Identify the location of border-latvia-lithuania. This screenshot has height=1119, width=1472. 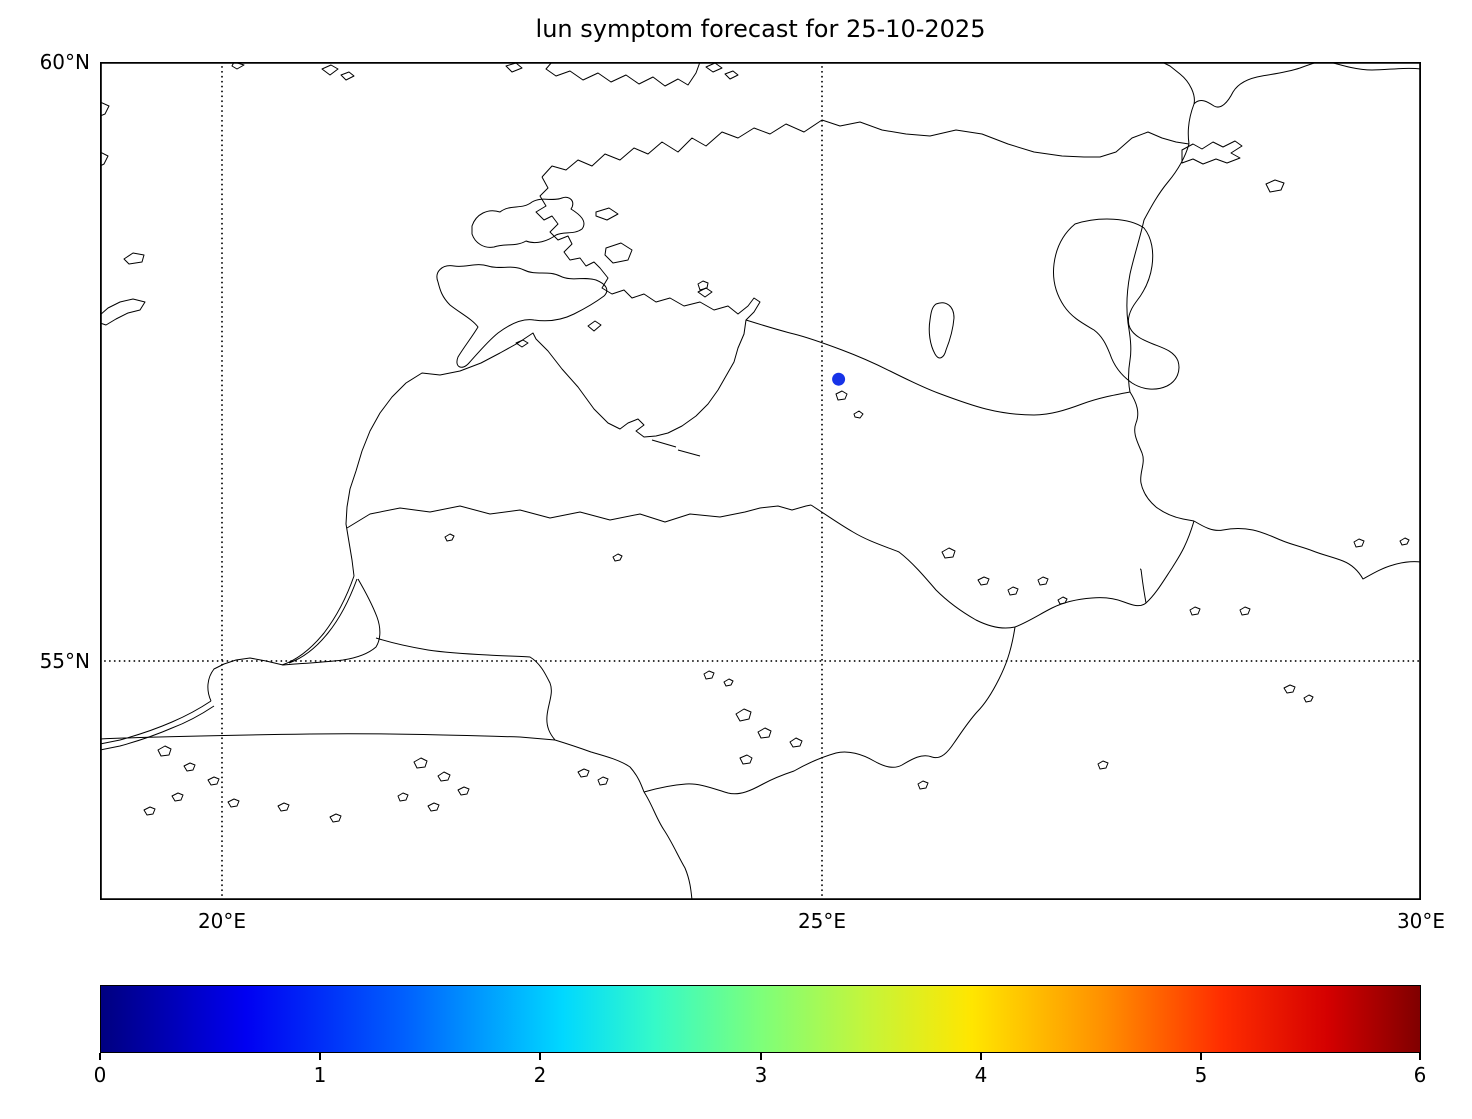
(579, 516).